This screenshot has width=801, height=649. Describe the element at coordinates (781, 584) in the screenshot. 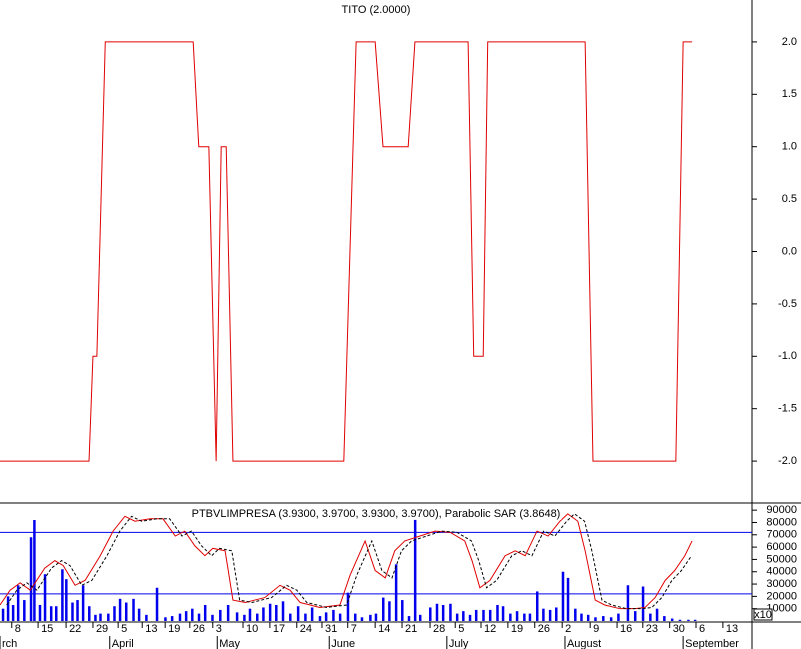

I see `y-tick-label: 30000` at that location.